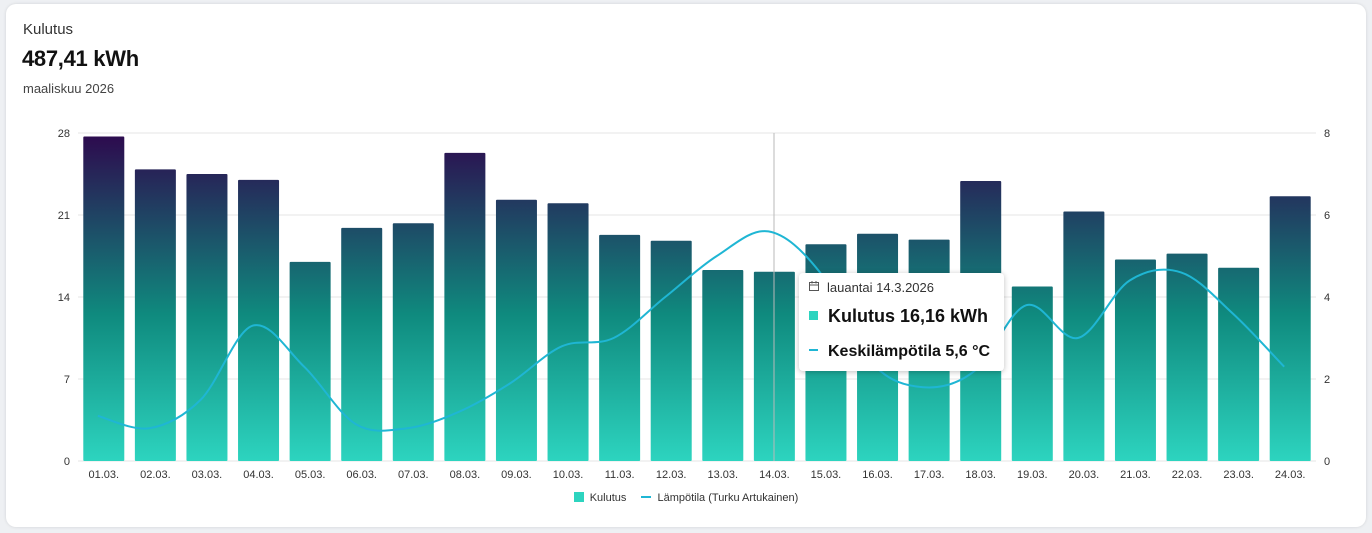 The width and height of the screenshot is (1372, 533). Describe the element at coordinates (67, 462) in the screenshot. I see `y-tick-label: 0` at that location.